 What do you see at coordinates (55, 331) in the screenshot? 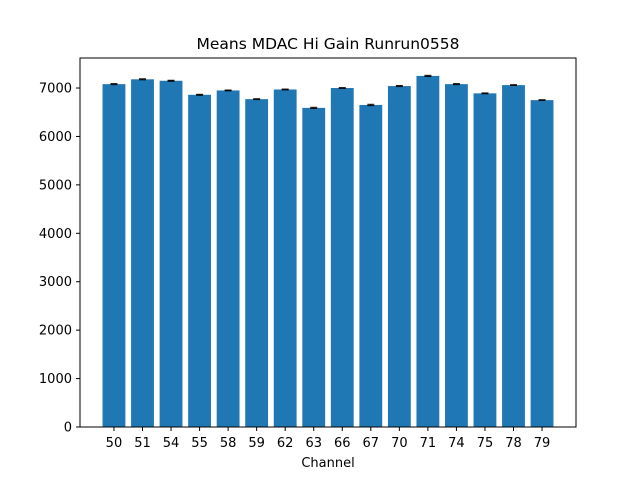
I see `y-tick-label: 2000` at bounding box center [55, 331].